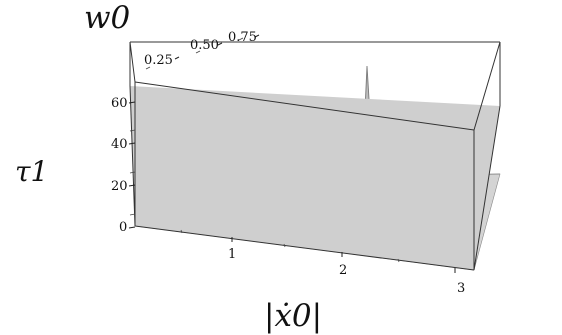  I want to click on box-left-bottom-edge, so click(132, 156).